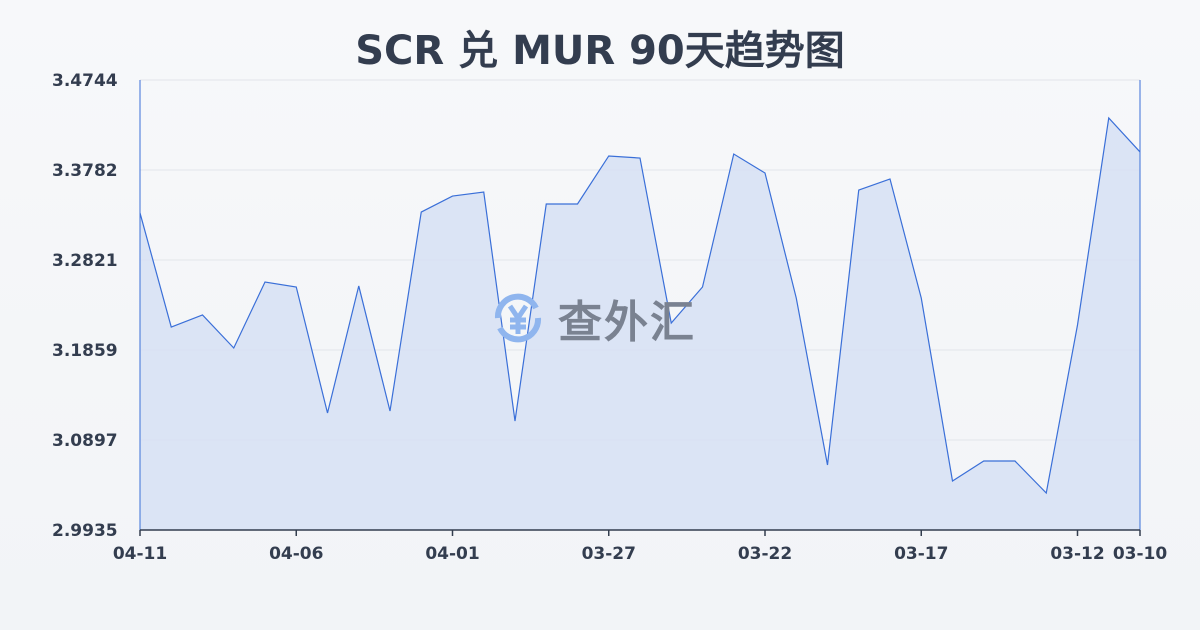  I want to click on yen-exchange-icon, so click(518, 318).